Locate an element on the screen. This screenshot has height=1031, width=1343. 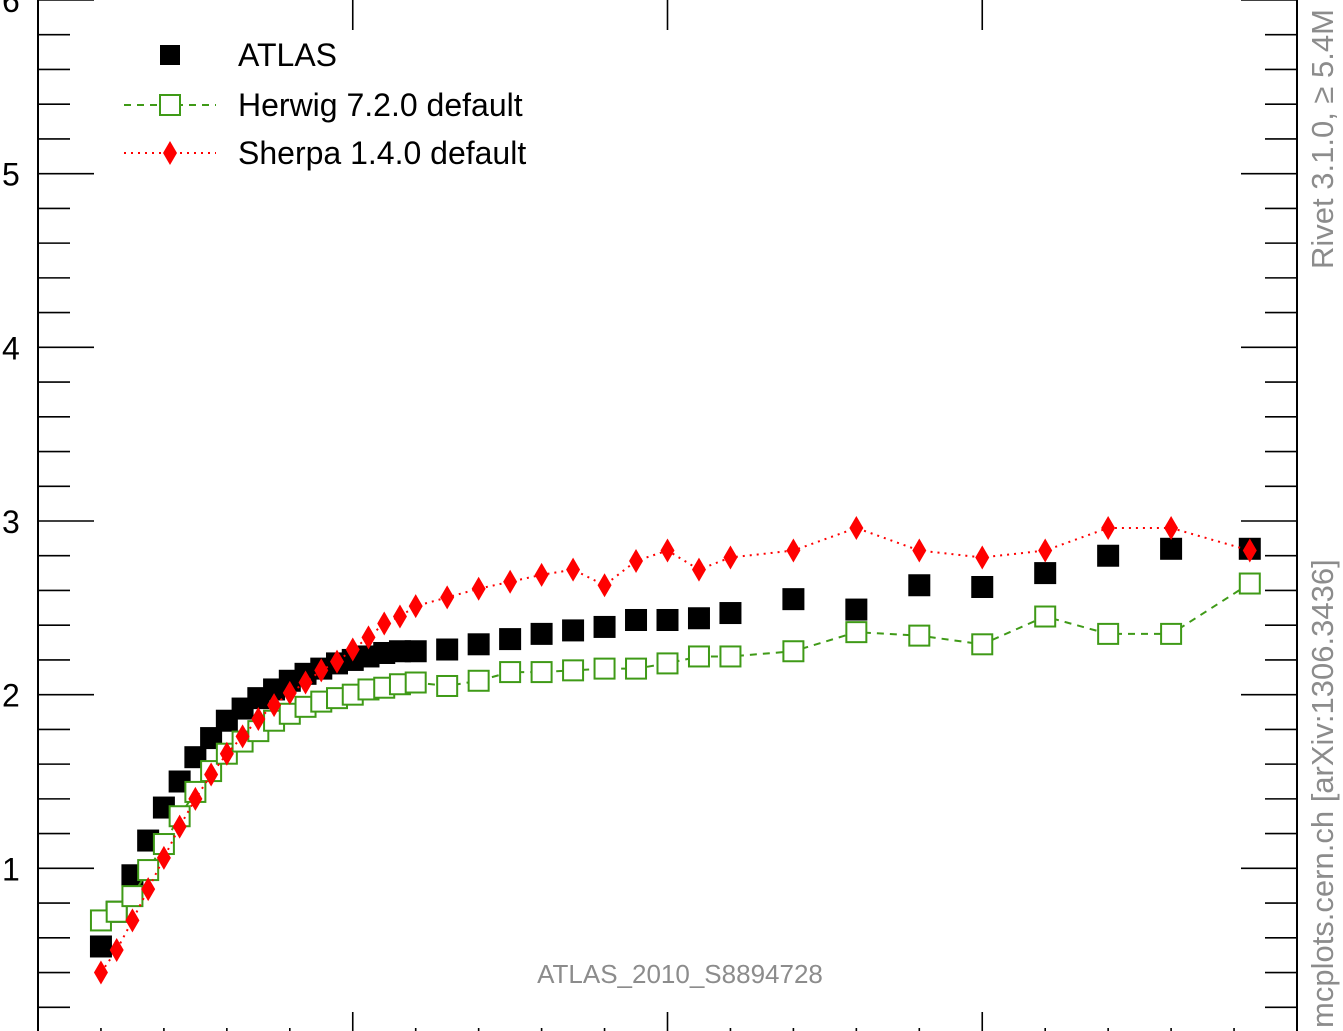
legend-label: Herwig 7.2.0 default is located at coordinates (380, 105).